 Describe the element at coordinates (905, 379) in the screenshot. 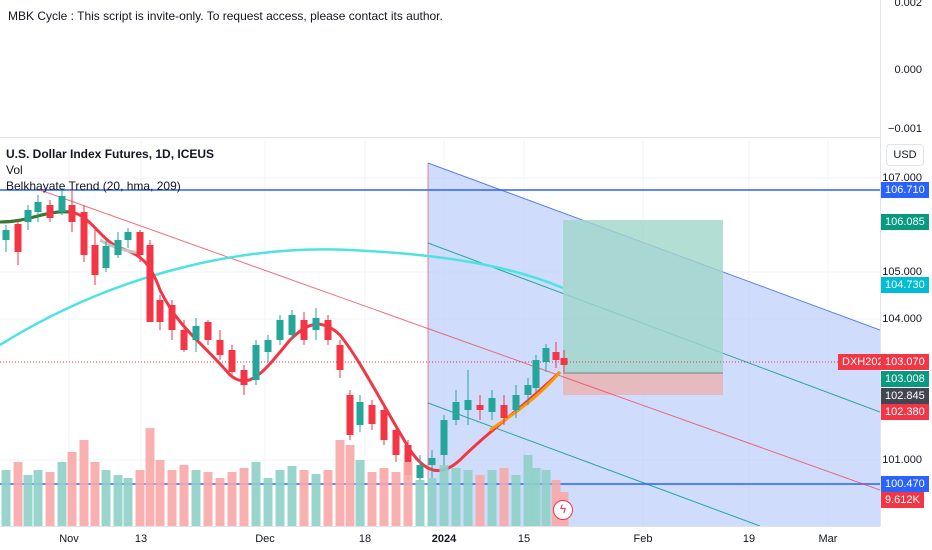

I see `entry-label: 103.008` at that location.